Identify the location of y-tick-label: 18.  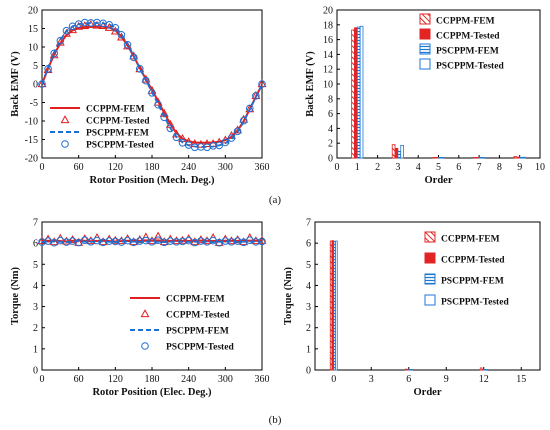
(328, 25).